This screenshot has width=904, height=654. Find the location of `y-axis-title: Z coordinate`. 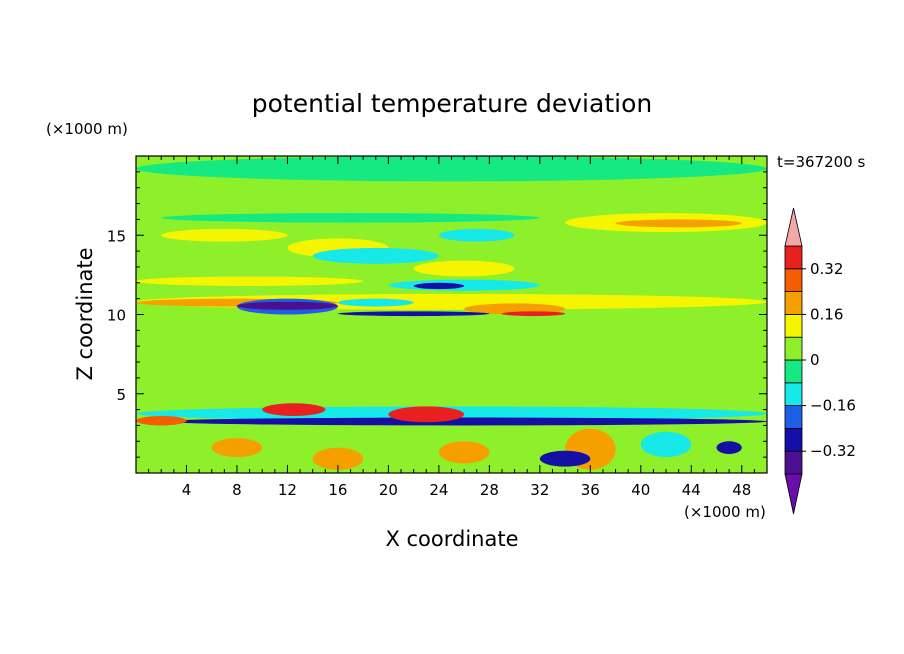

y-axis-title: Z coordinate is located at coordinates (85, 313).